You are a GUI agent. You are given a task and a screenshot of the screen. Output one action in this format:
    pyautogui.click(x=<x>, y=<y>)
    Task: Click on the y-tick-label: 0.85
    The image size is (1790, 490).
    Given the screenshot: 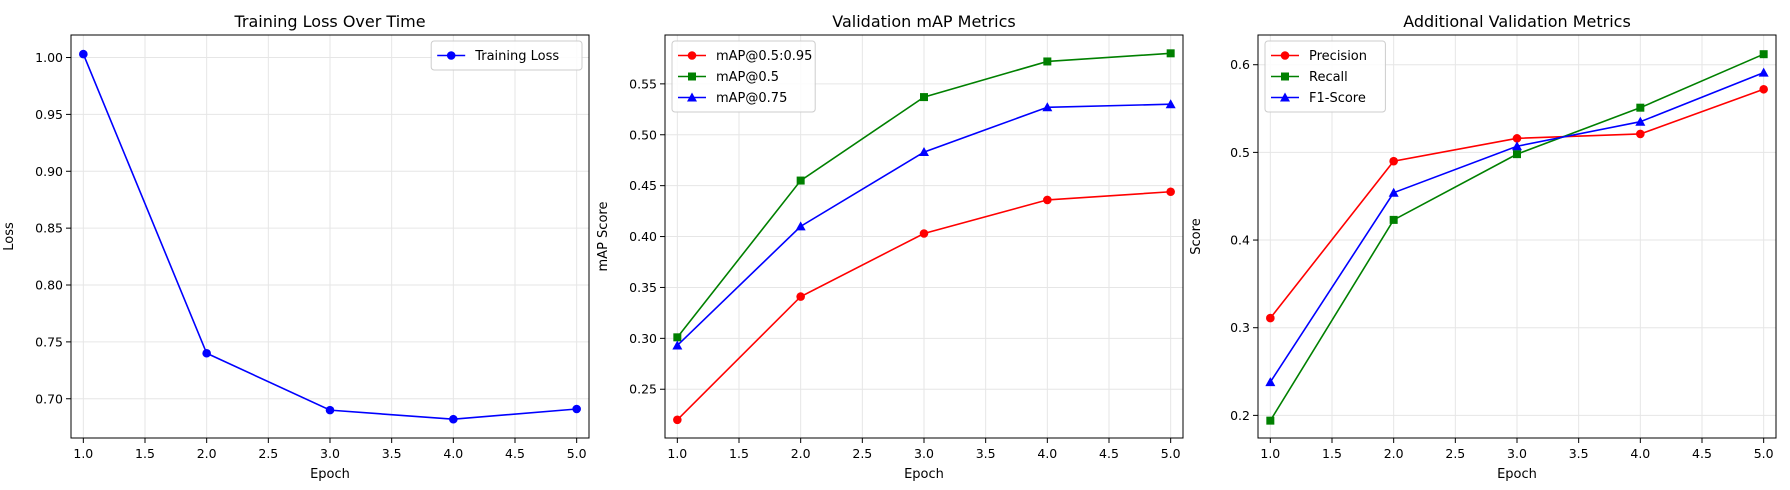 What is the action you would take?
    pyautogui.click(x=49, y=228)
    